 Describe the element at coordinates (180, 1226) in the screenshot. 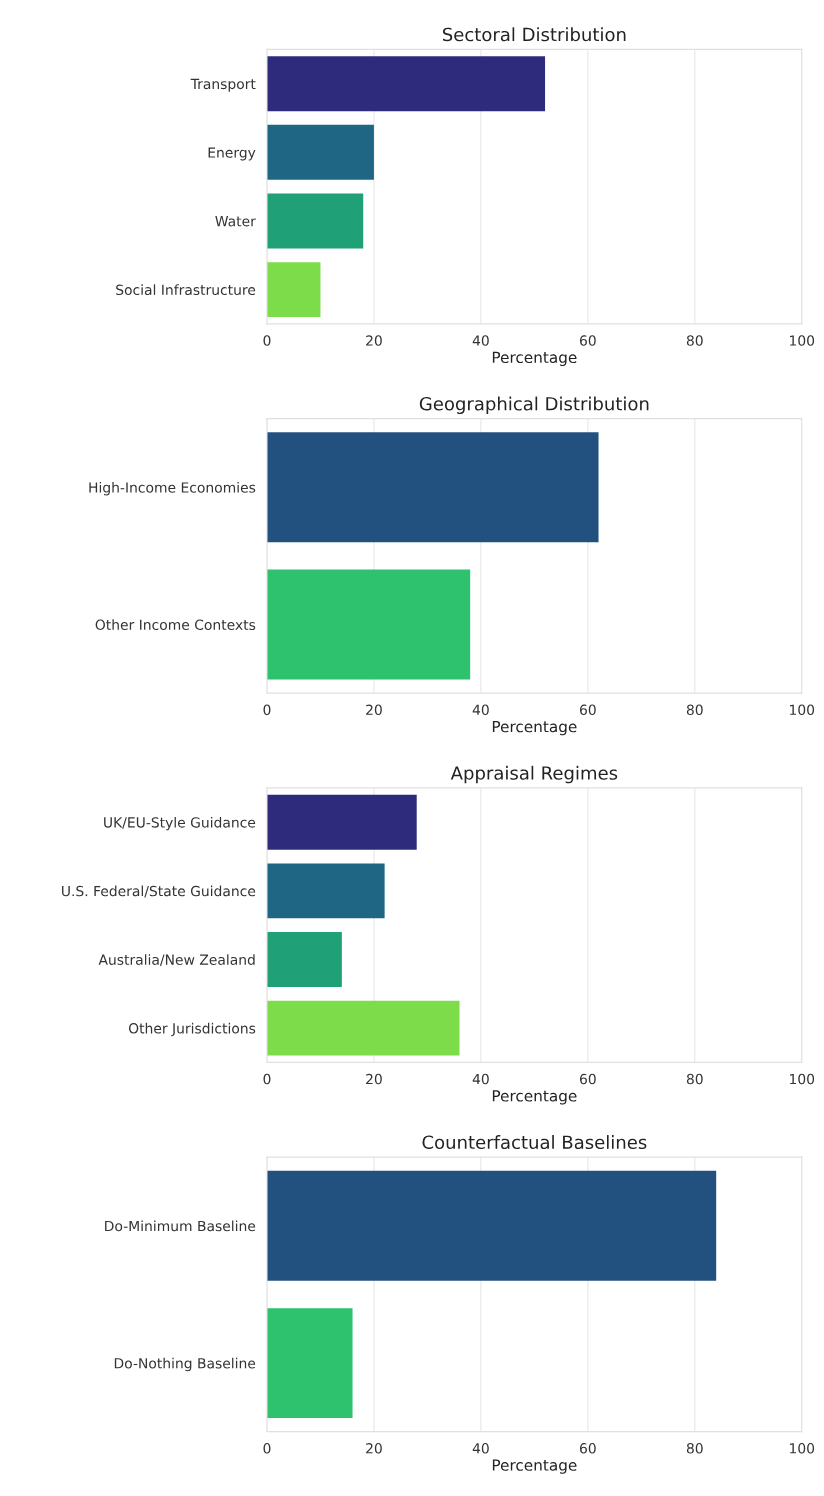

I see `y-tick-label: Do-Minimum Baseline` at that location.